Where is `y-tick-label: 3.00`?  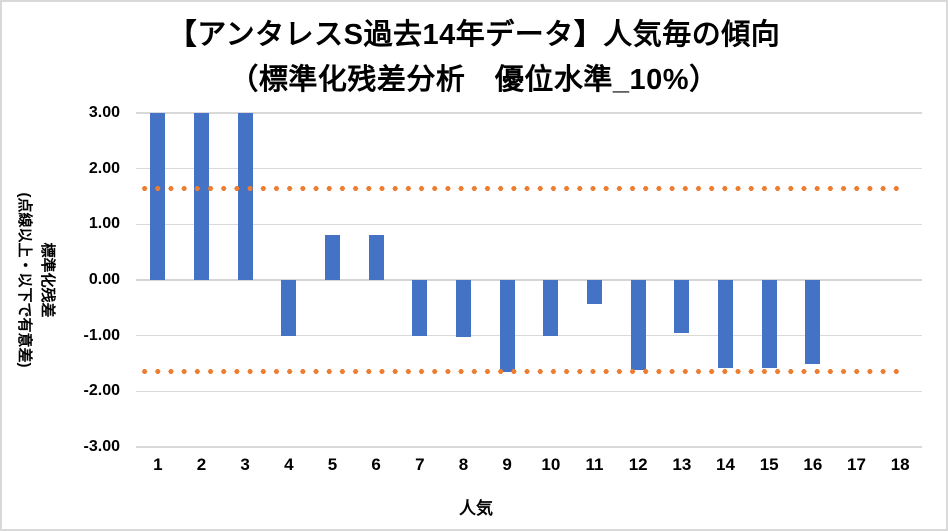 y-tick-label: 3.00 is located at coordinates (104, 112).